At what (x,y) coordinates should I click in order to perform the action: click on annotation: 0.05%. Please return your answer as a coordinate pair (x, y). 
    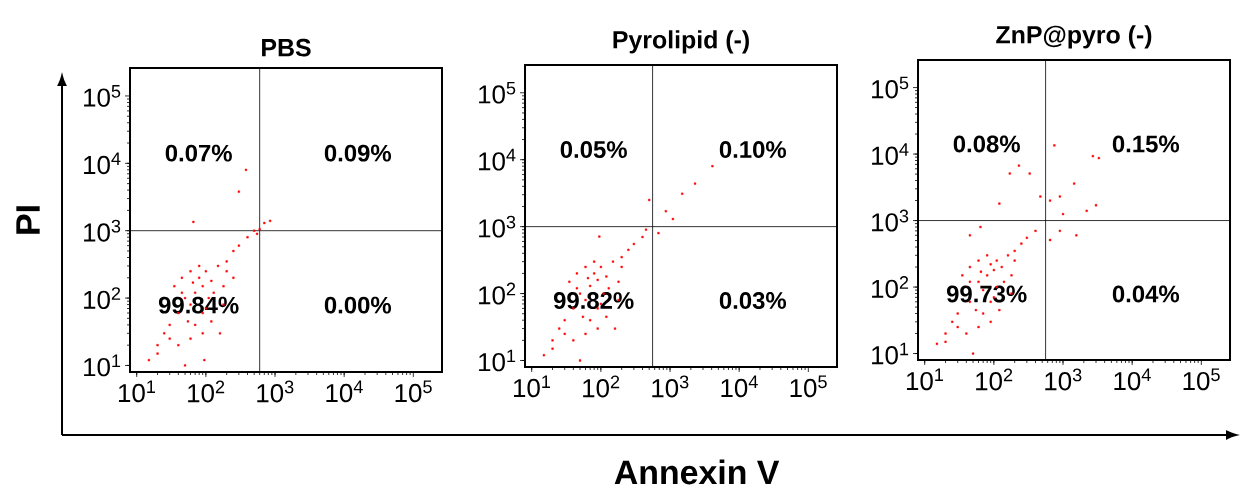
    Looking at the image, I should click on (593, 150).